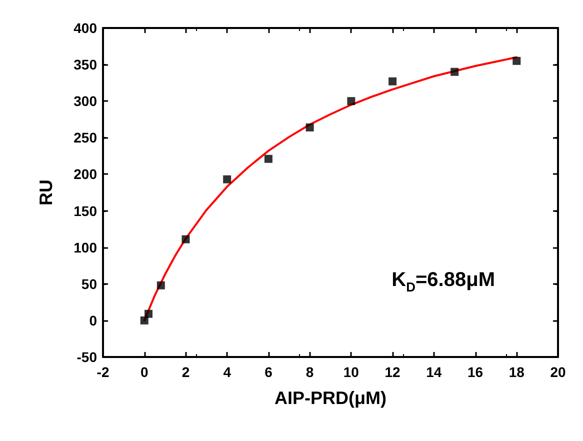  I want to click on y-tick-label: 0, so click(93, 320).